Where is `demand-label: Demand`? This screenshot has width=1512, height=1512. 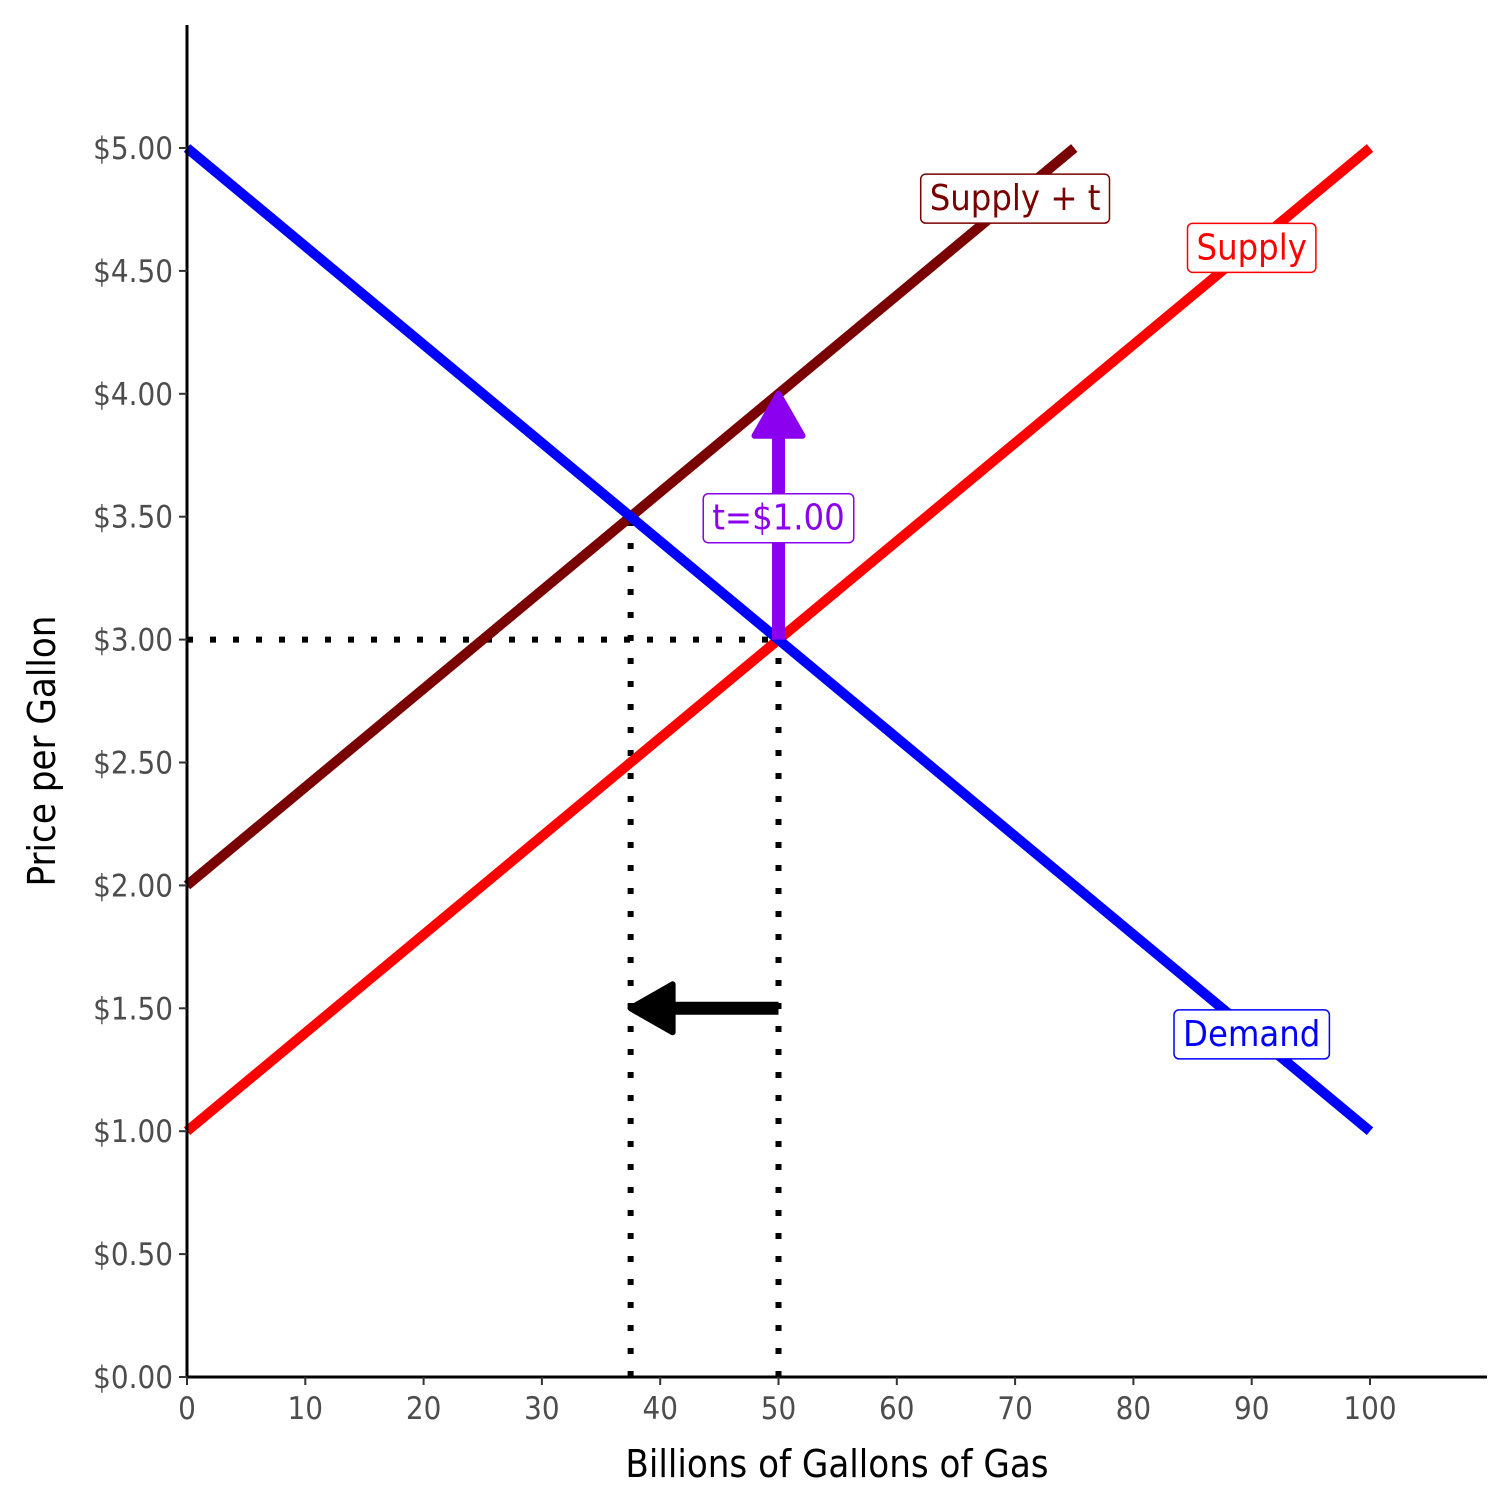
demand-label: Demand is located at coordinates (1252, 1034).